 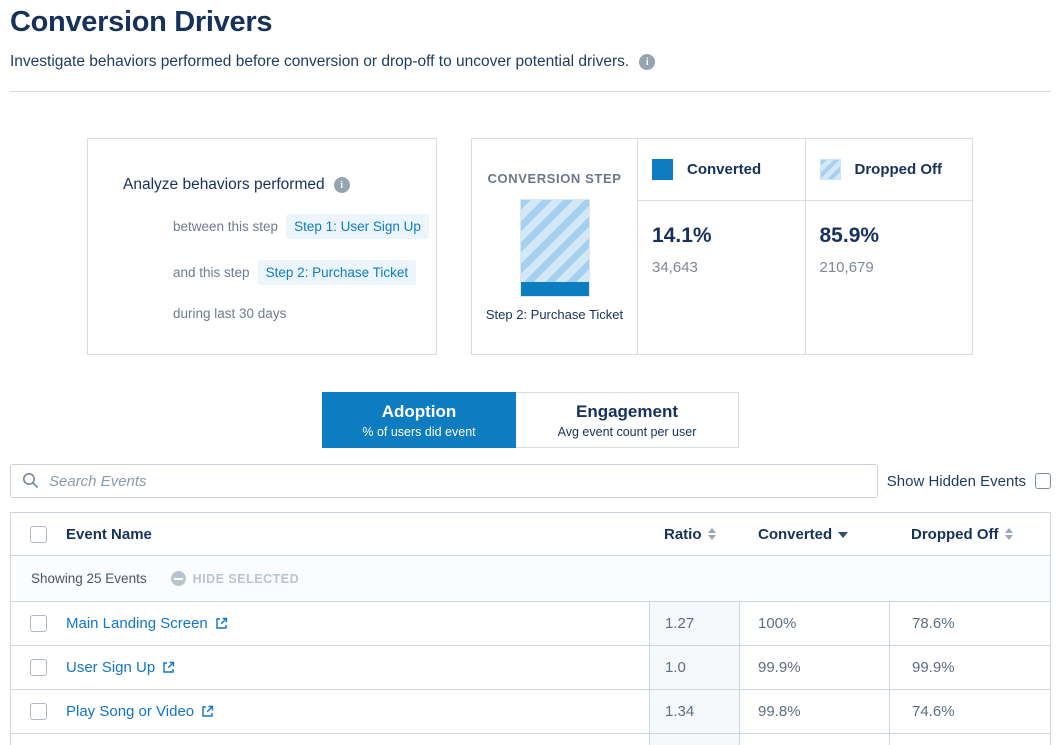 What do you see at coordinates (1043, 481) in the screenshot?
I see `show-hidden-events-checkbox` at bounding box center [1043, 481].